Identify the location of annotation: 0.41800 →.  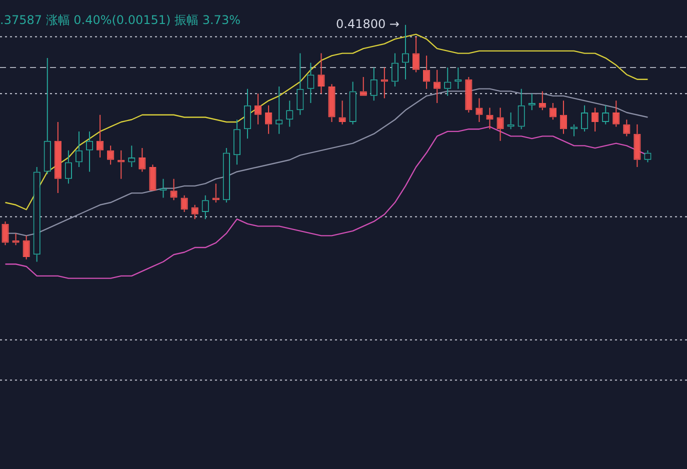
(368, 23).